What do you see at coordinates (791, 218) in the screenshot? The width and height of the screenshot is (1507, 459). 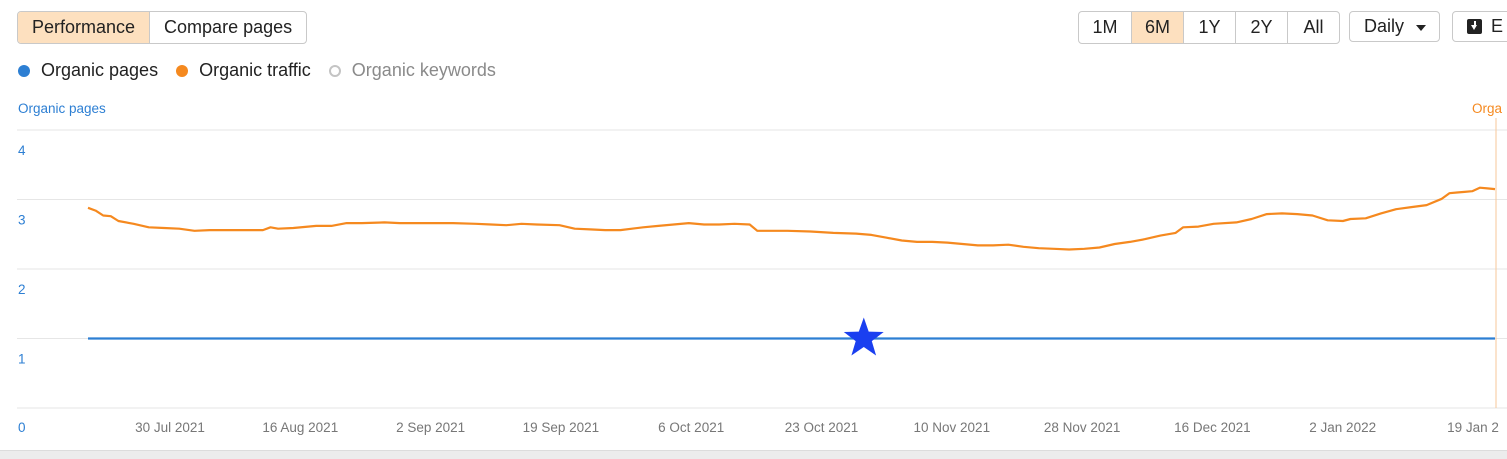 I see `series-line-organic-traffic` at bounding box center [791, 218].